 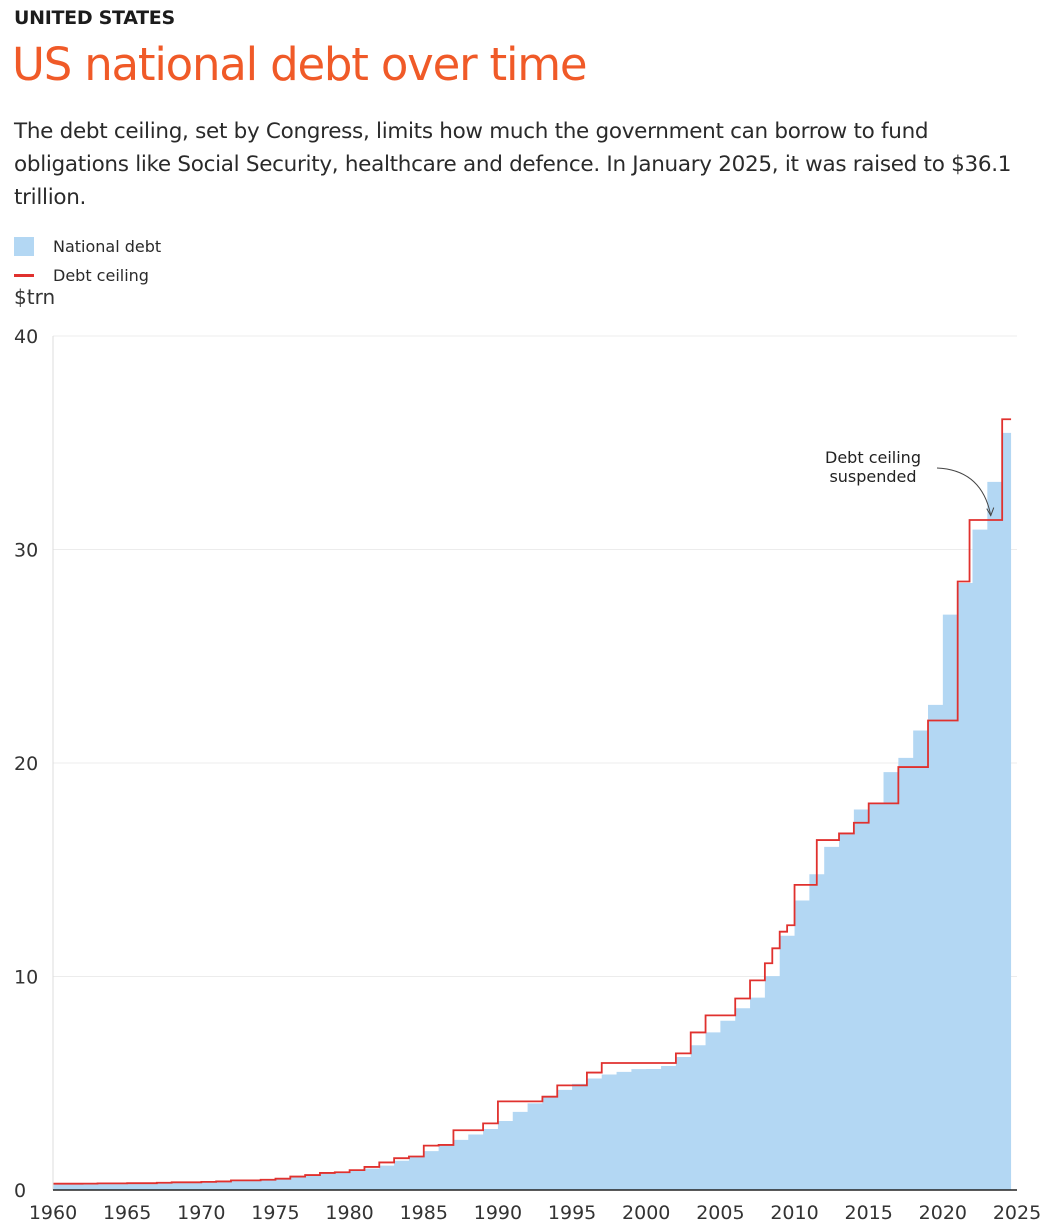 I want to click on kicker: UNITED STATES, so click(x=94, y=18).